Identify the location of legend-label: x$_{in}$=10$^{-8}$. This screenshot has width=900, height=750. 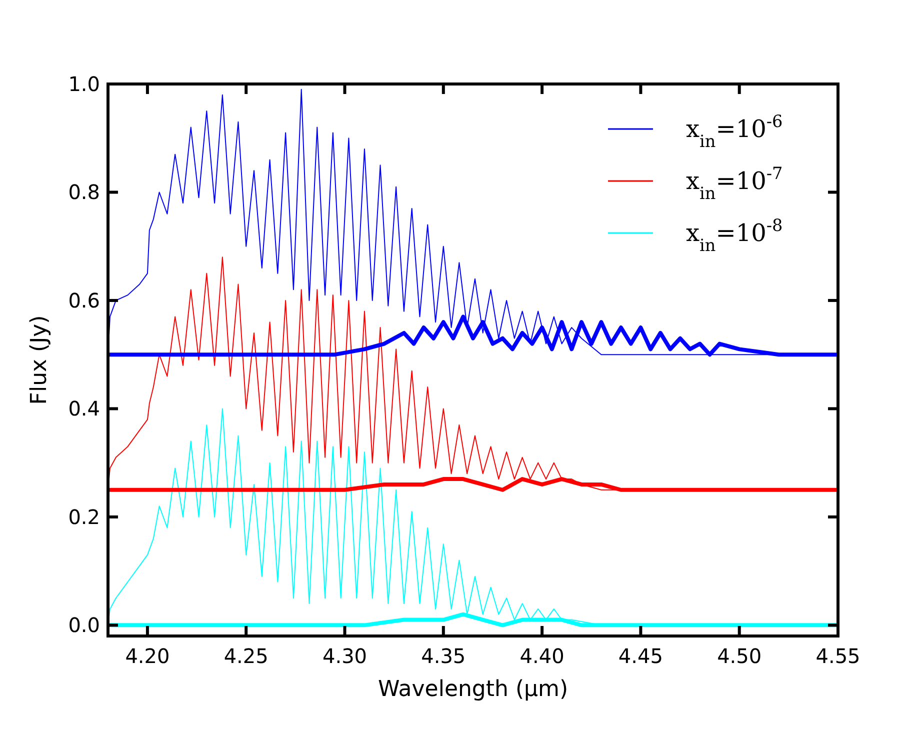
(734, 235).